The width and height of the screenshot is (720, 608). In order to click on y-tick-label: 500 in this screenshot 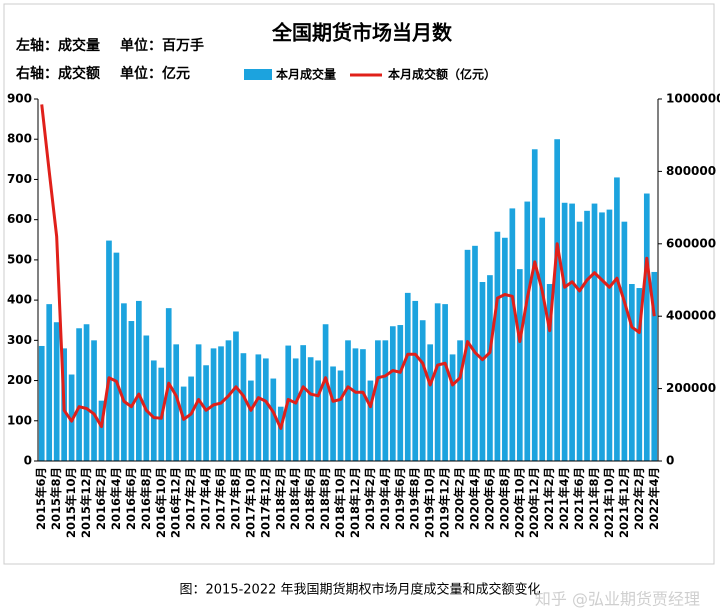, I will do `click(19, 259)`.